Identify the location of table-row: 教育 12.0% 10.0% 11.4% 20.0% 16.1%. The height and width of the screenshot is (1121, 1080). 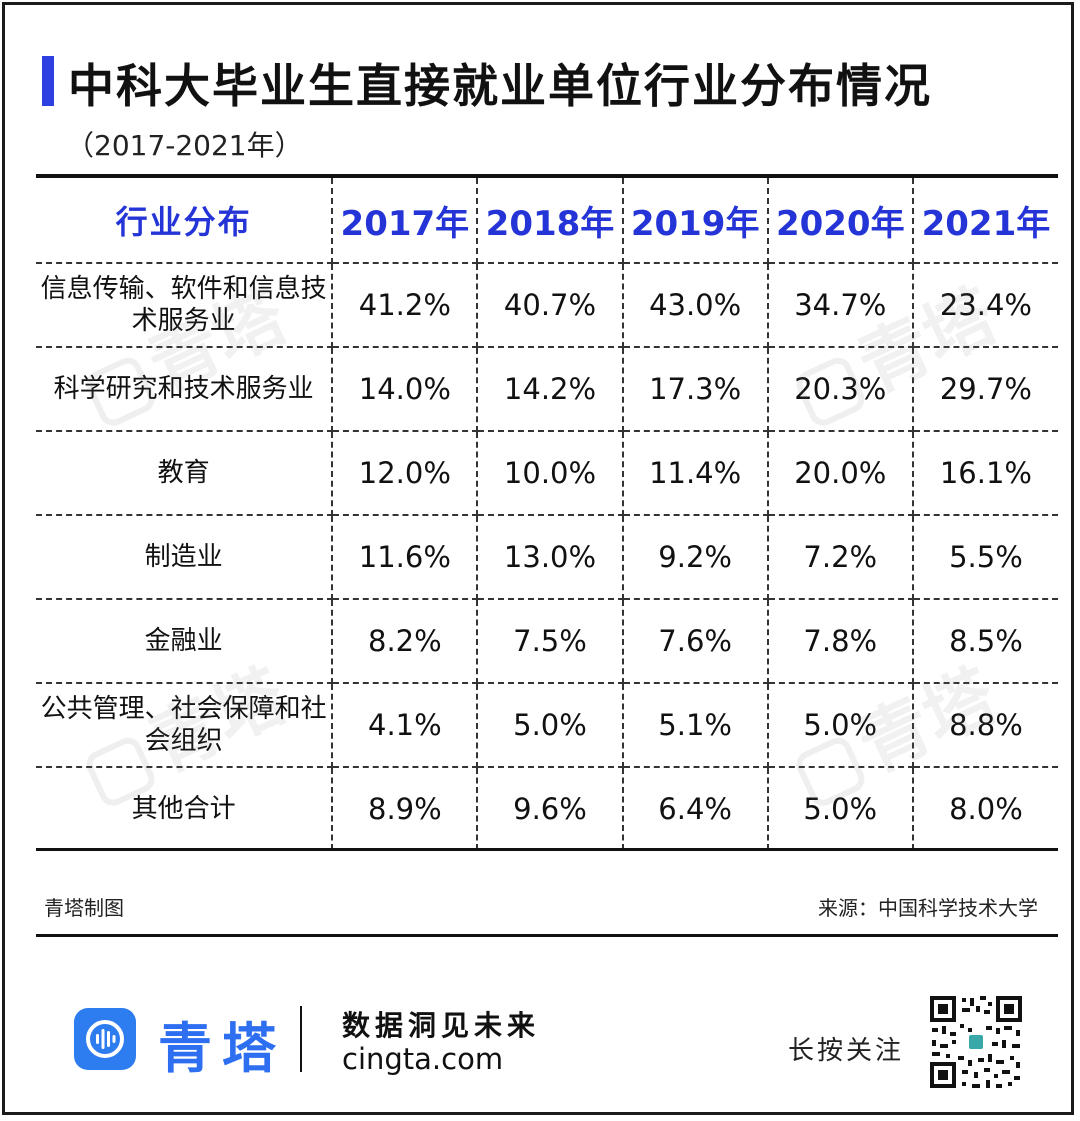
(547, 473).